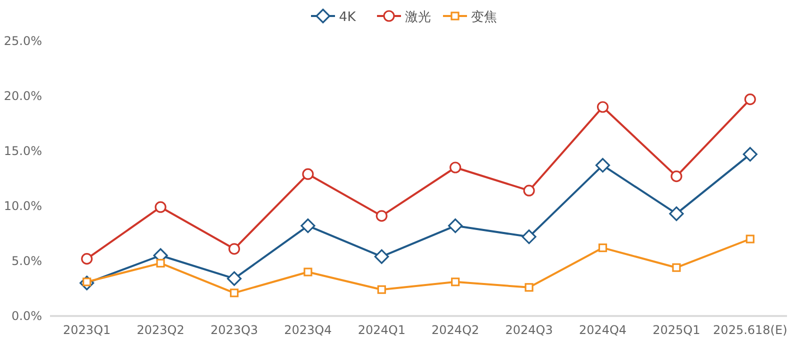  What do you see at coordinates (484, 17) in the screenshot?
I see `legend-label: 变焦` at bounding box center [484, 17].